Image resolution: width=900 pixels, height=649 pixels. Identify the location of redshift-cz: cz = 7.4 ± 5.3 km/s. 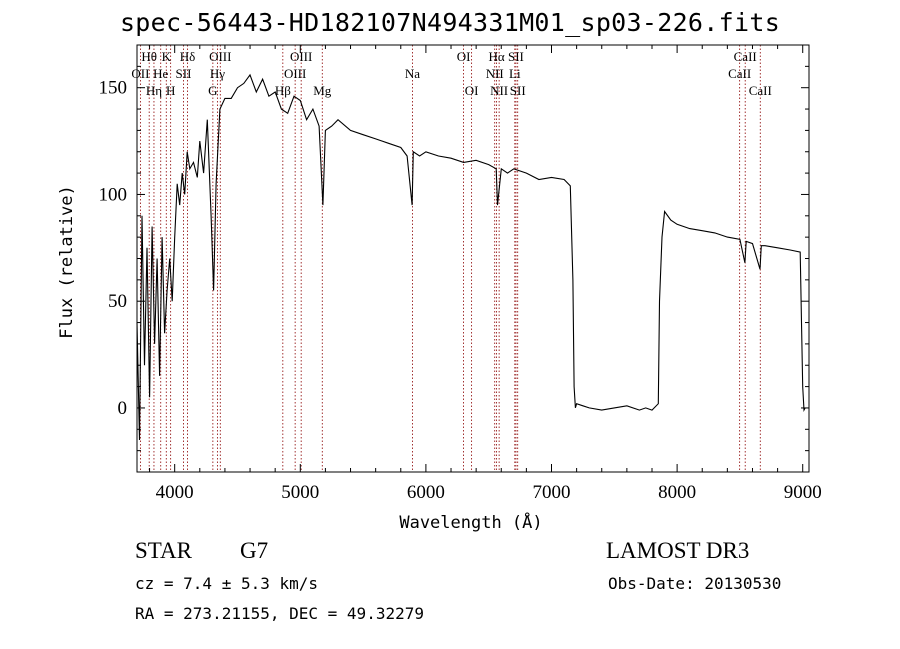
(227, 583).